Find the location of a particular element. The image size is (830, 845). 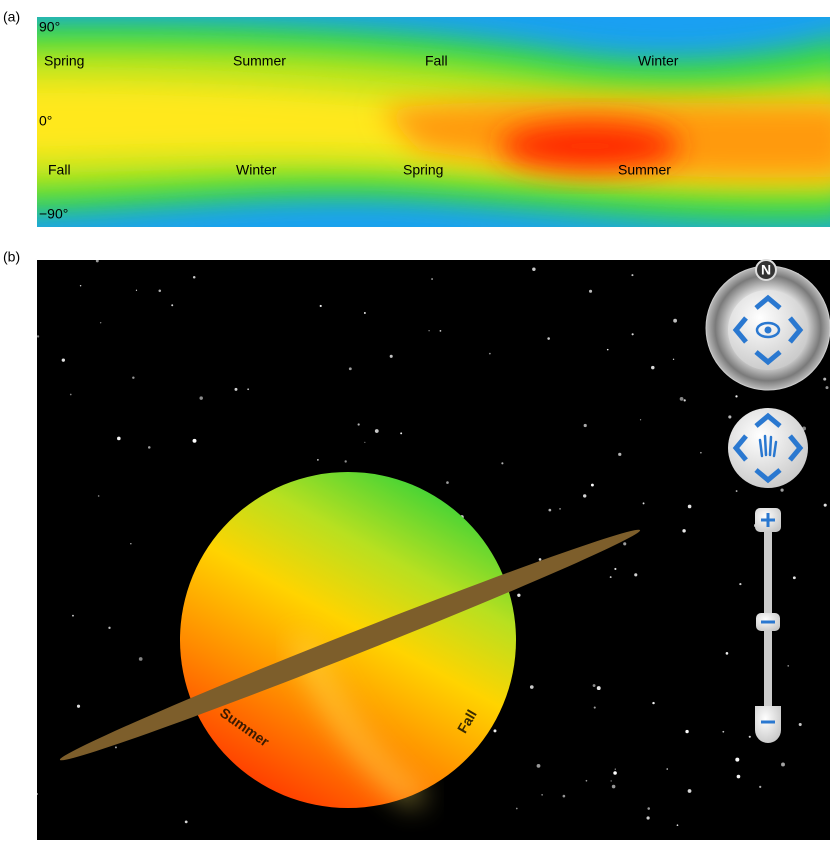

pan-control is located at coordinates (768, 448).